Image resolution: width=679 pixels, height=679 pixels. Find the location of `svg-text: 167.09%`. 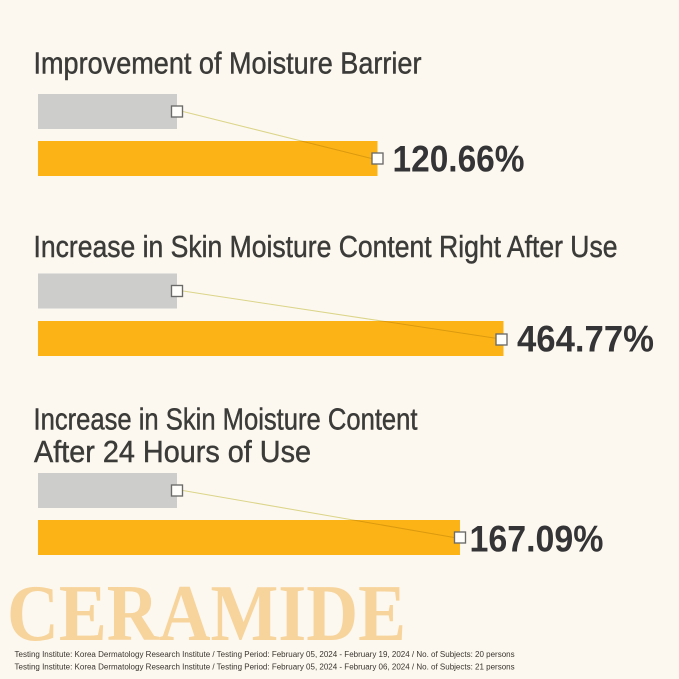

svg-text: 167.09% is located at coordinates (537, 539).